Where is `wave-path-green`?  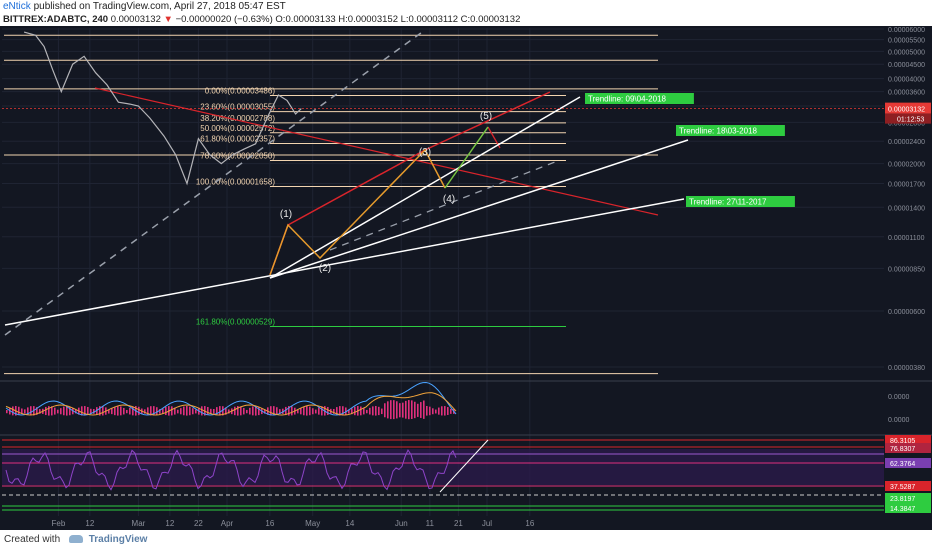 wave-path-green is located at coordinates (466, 157).